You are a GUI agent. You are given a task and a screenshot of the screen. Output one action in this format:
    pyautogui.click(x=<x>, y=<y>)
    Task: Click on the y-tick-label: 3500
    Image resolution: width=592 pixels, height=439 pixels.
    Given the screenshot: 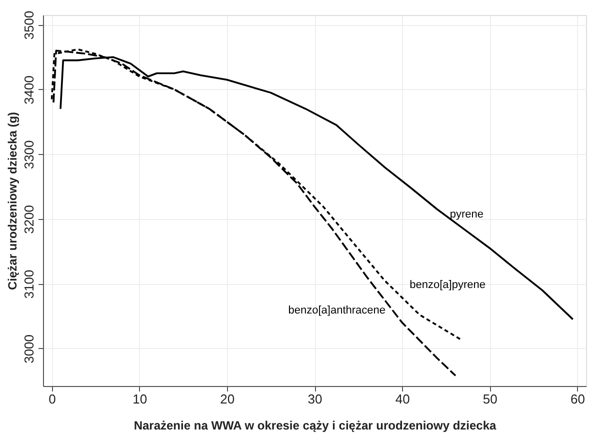 What is the action you would take?
    pyautogui.click(x=29, y=25)
    